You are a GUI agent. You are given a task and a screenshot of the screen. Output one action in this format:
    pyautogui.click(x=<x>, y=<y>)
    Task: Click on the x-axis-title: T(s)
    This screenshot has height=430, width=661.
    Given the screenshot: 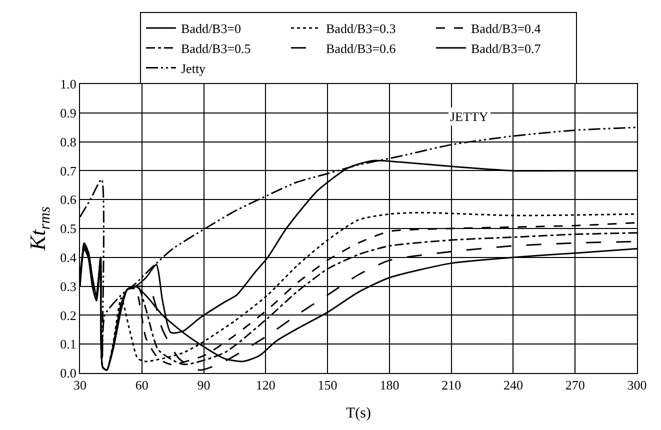 What is the action you would take?
    pyautogui.click(x=358, y=414)
    